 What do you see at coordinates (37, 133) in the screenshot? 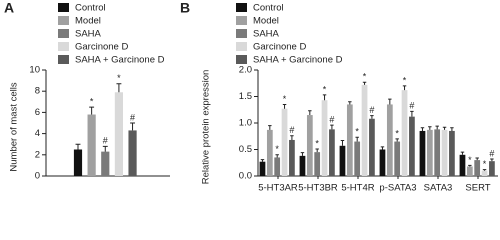
I see `y-tick-label: 4` at bounding box center [37, 133].